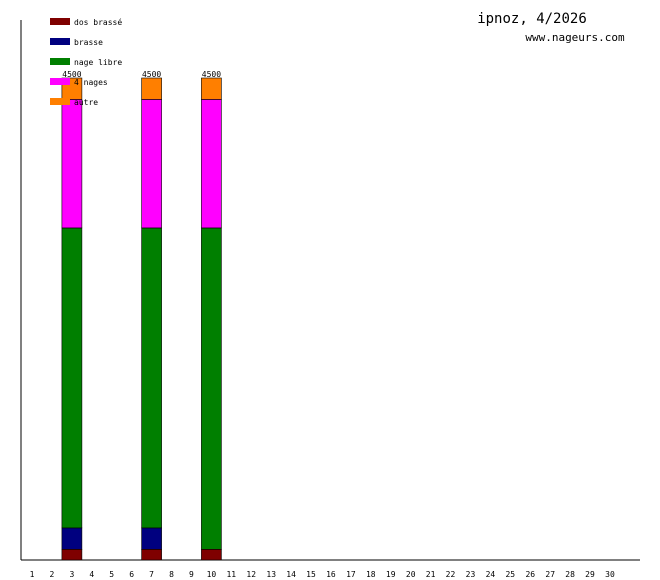  What do you see at coordinates (371, 574) in the screenshot?
I see `x-tick-label: 18` at bounding box center [371, 574].